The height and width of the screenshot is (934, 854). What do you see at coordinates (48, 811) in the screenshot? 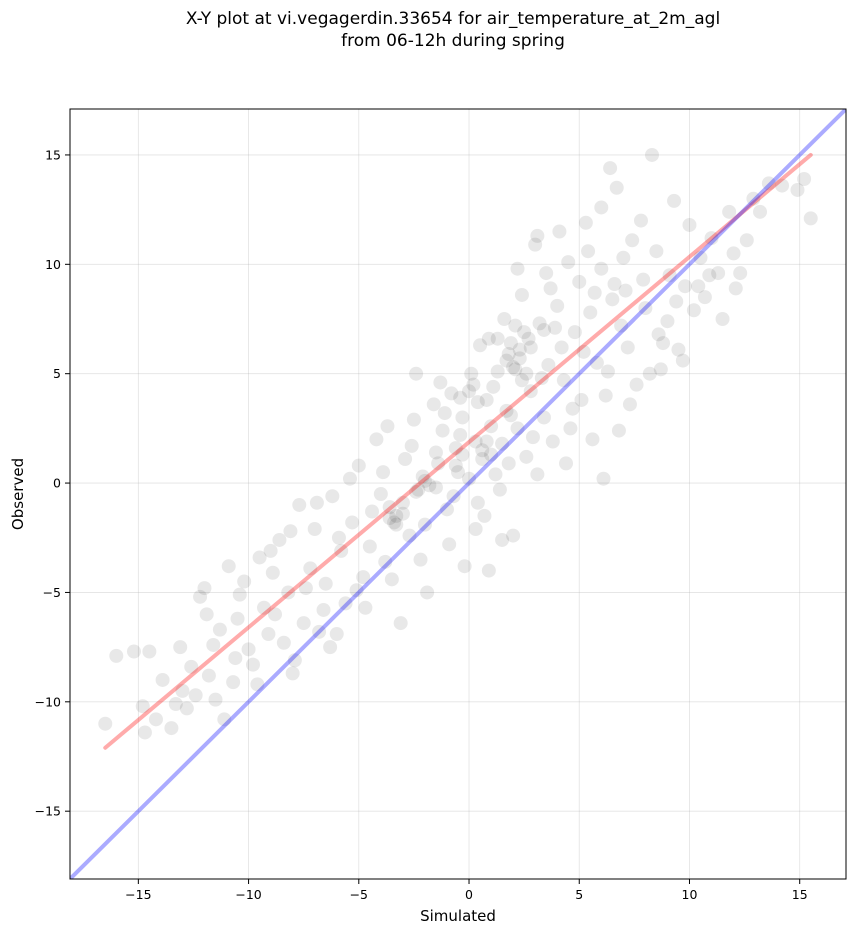
I see `y-tick-label: −15` at bounding box center [48, 811].